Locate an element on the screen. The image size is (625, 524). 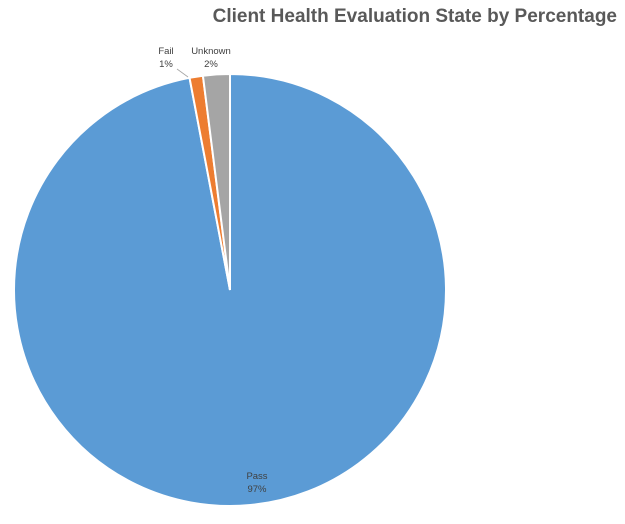
fail-label-name: Fail is located at coordinates (165, 51).